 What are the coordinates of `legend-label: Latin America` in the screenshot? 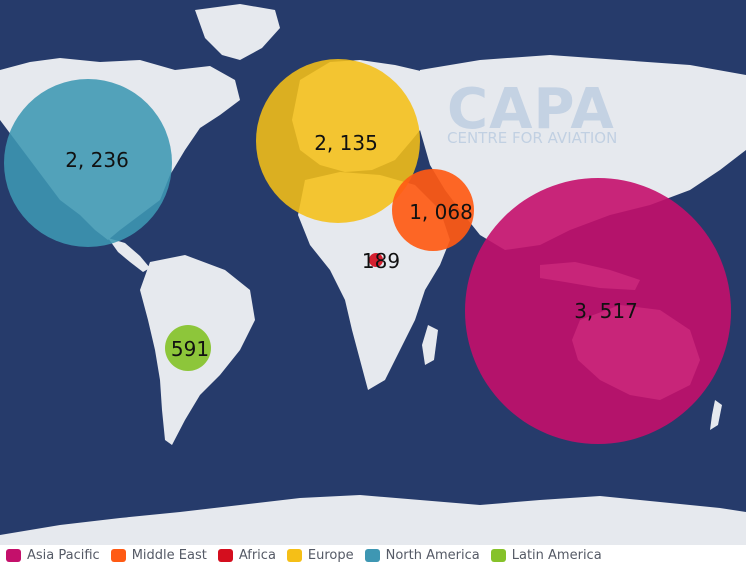 It's located at (556, 555).